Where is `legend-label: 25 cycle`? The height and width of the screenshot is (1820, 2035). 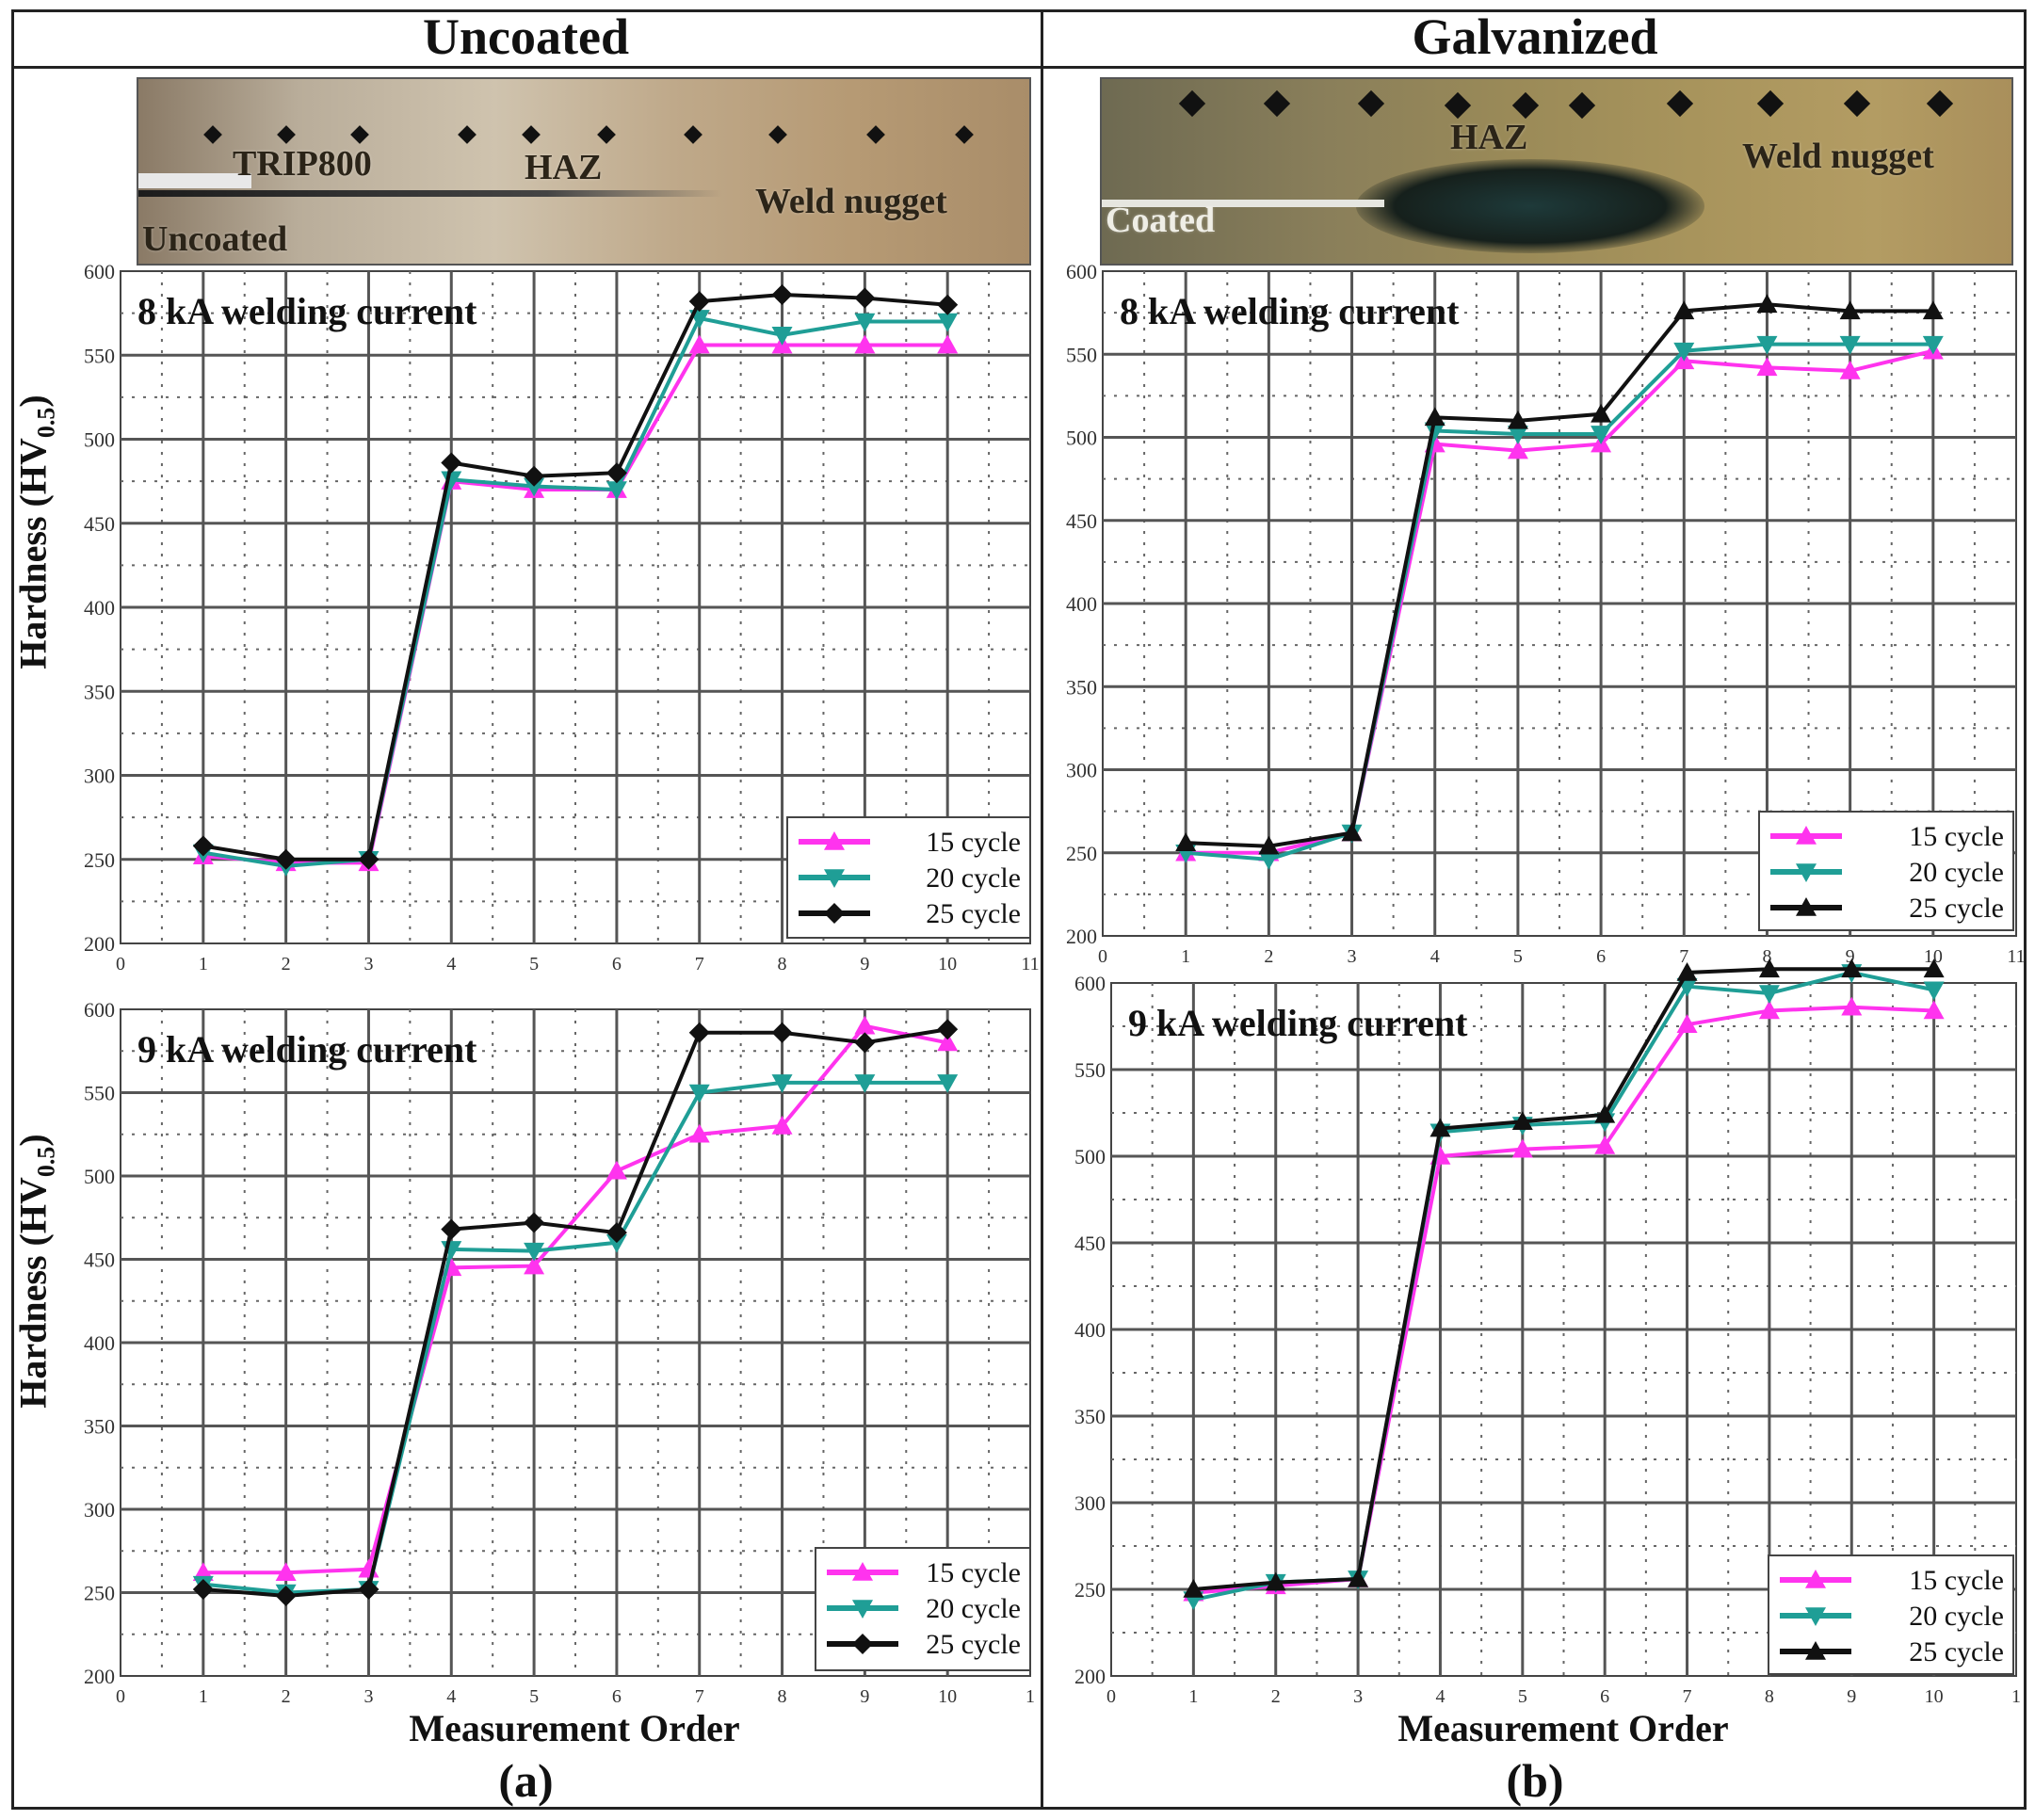 legend-label: 25 cycle is located at coordinates (973, 913).